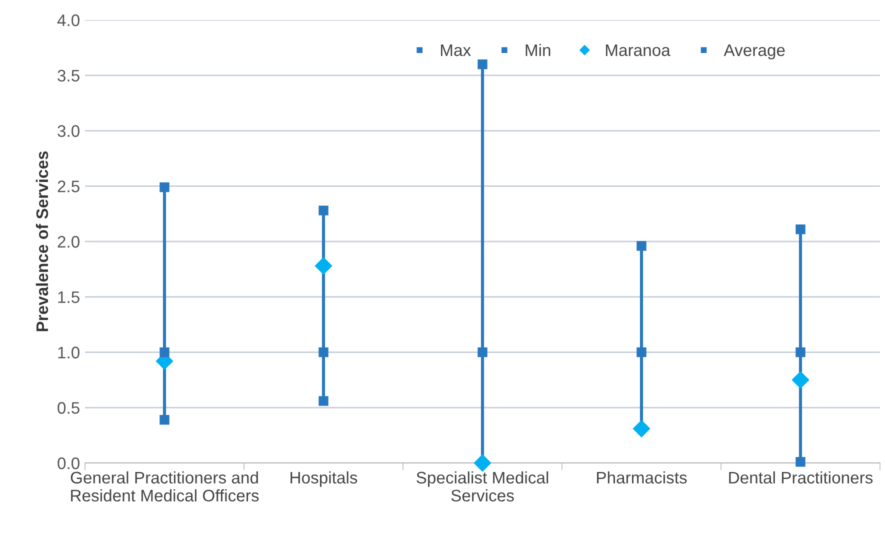 This screenshot has height=556, width=885. I want to click on y-tick-label: 0.5, so click(69, 408).